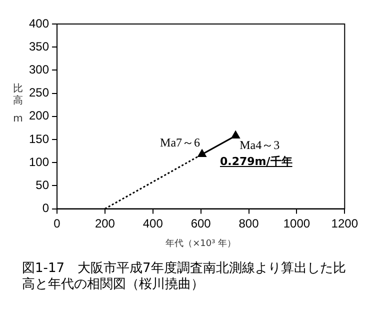 The height and width of the screenshot is (322, 369). What do you see at coordinates (39, 46) in the screenshot?
I see `y-tick-label: 350` at bounding box center [39, 46].